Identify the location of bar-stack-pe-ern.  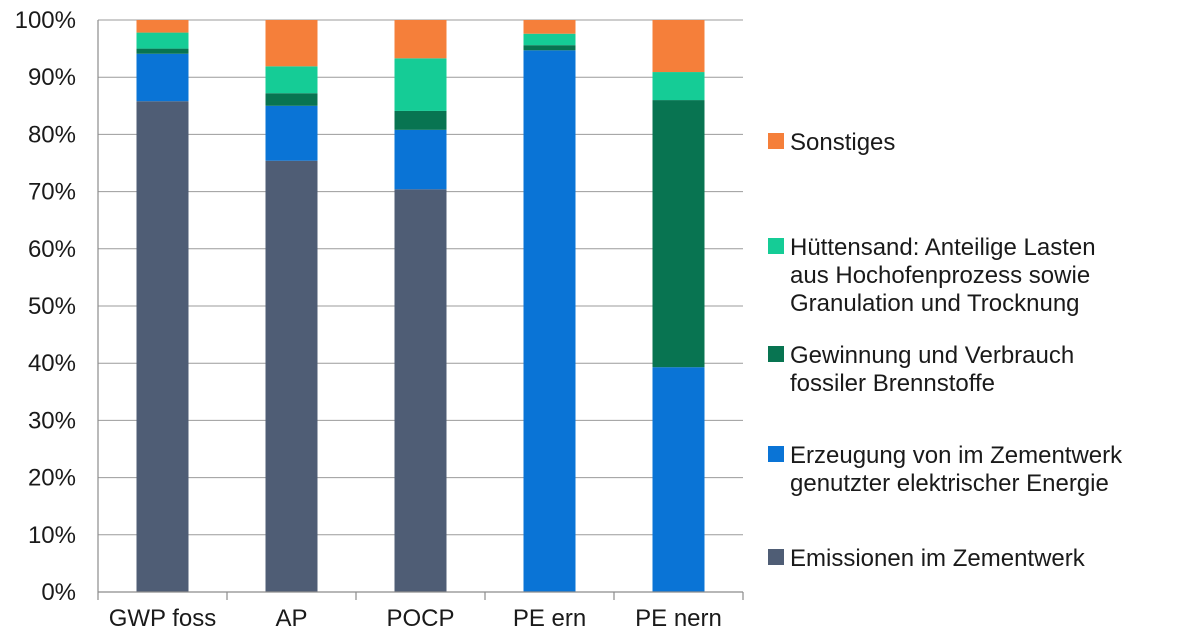
(549, 306).